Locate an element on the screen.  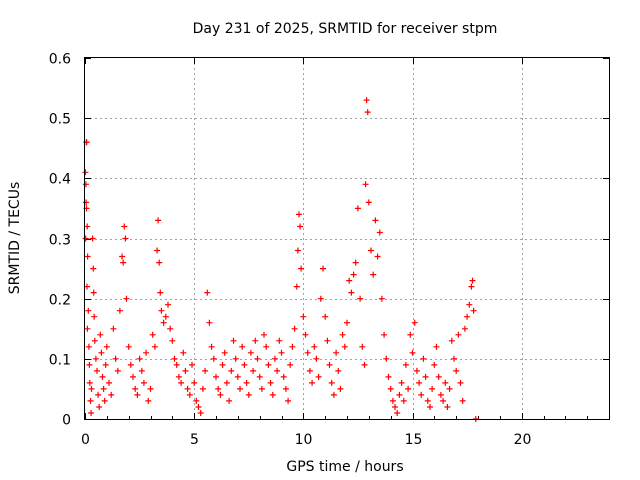
y-tick-label: 0.3 is located at coordinates (60, 241).